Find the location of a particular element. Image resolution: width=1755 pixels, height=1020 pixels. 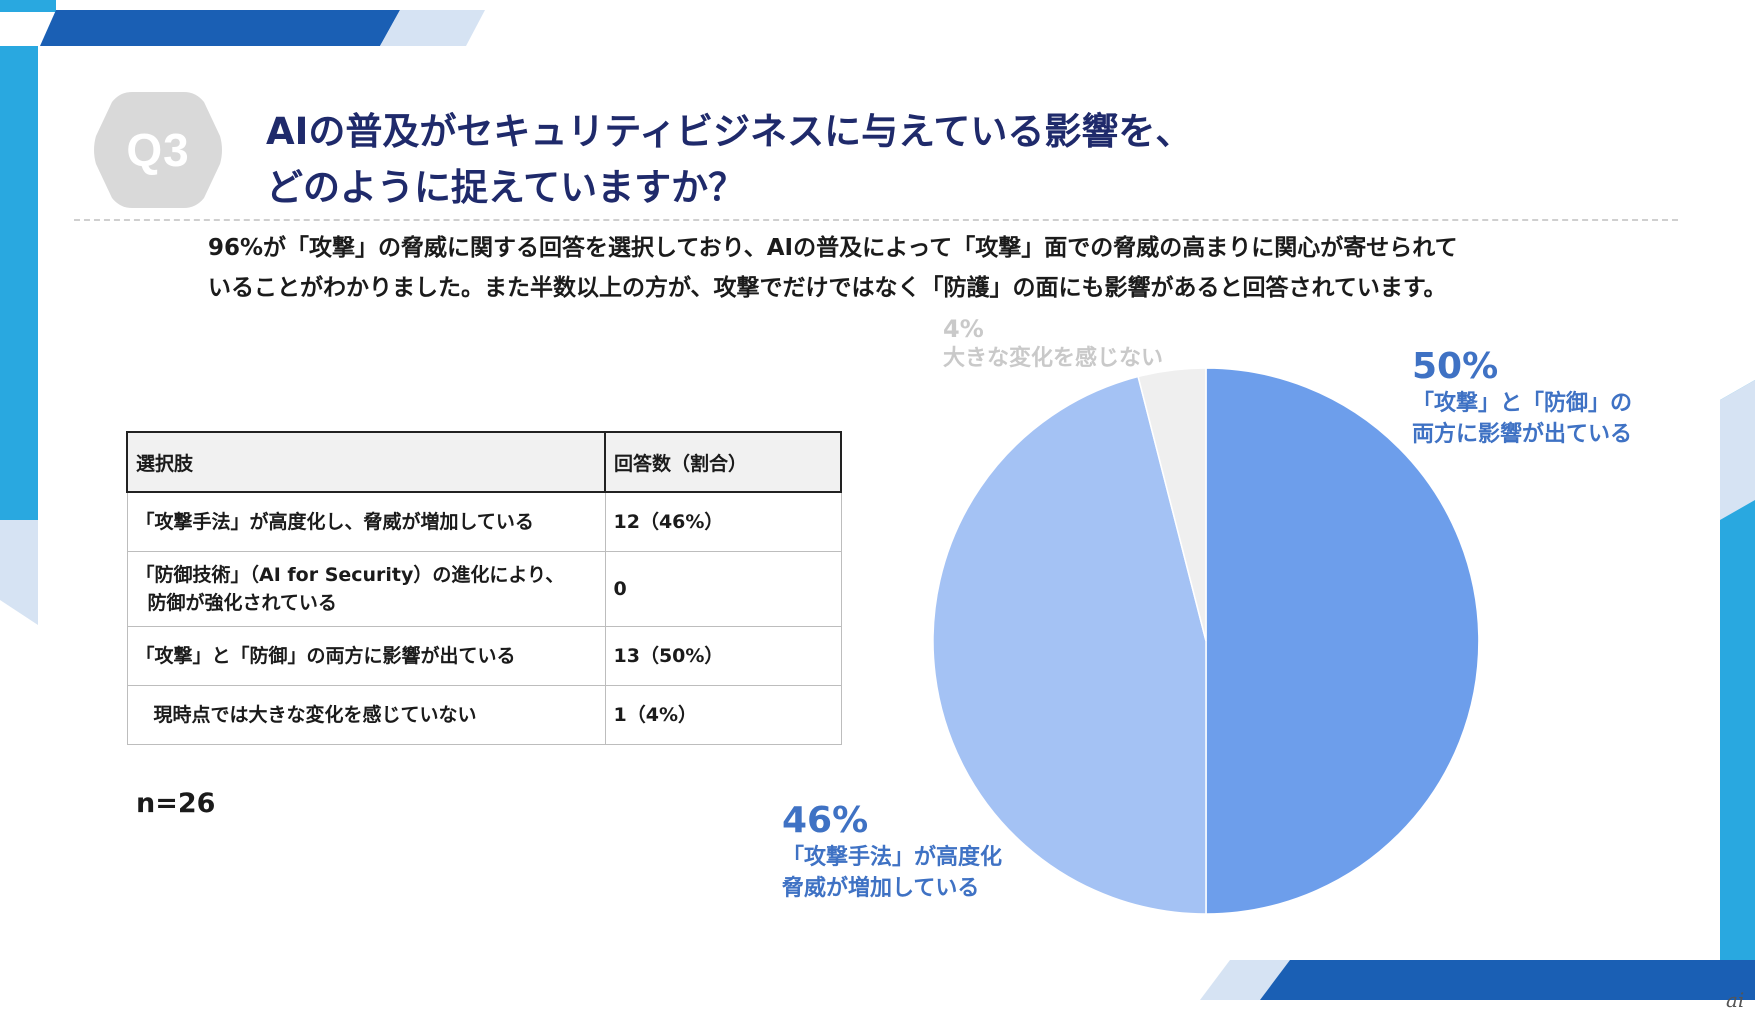

slice-label-46-line-2: 脅威が増加している is located at coordinates (881, 888).